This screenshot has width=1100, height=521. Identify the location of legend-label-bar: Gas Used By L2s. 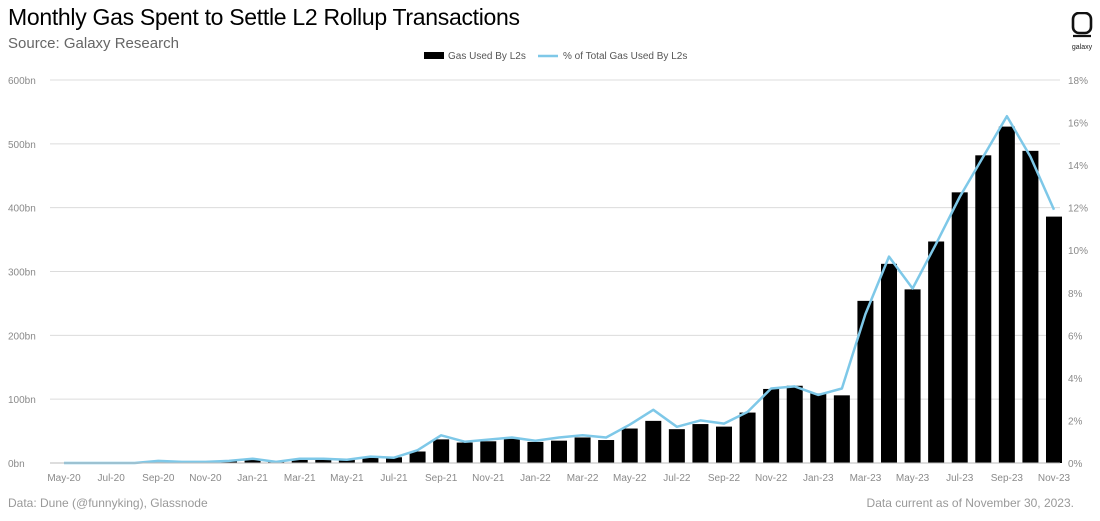
(487, 56).